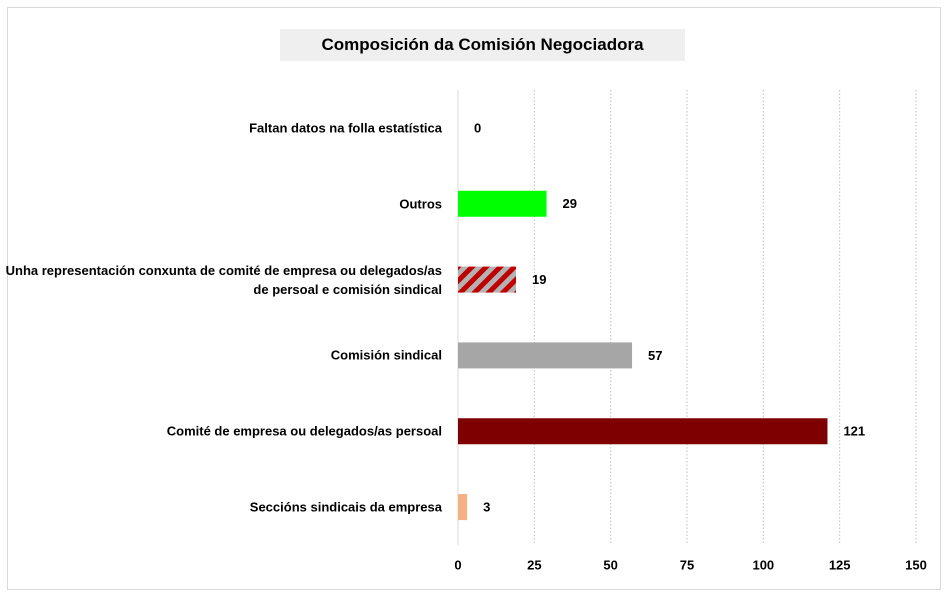 Image resolution: width=949 pixels, height=593 pixels. I want to click on y-tick-label: Comisión sindical, so click(386, 355).